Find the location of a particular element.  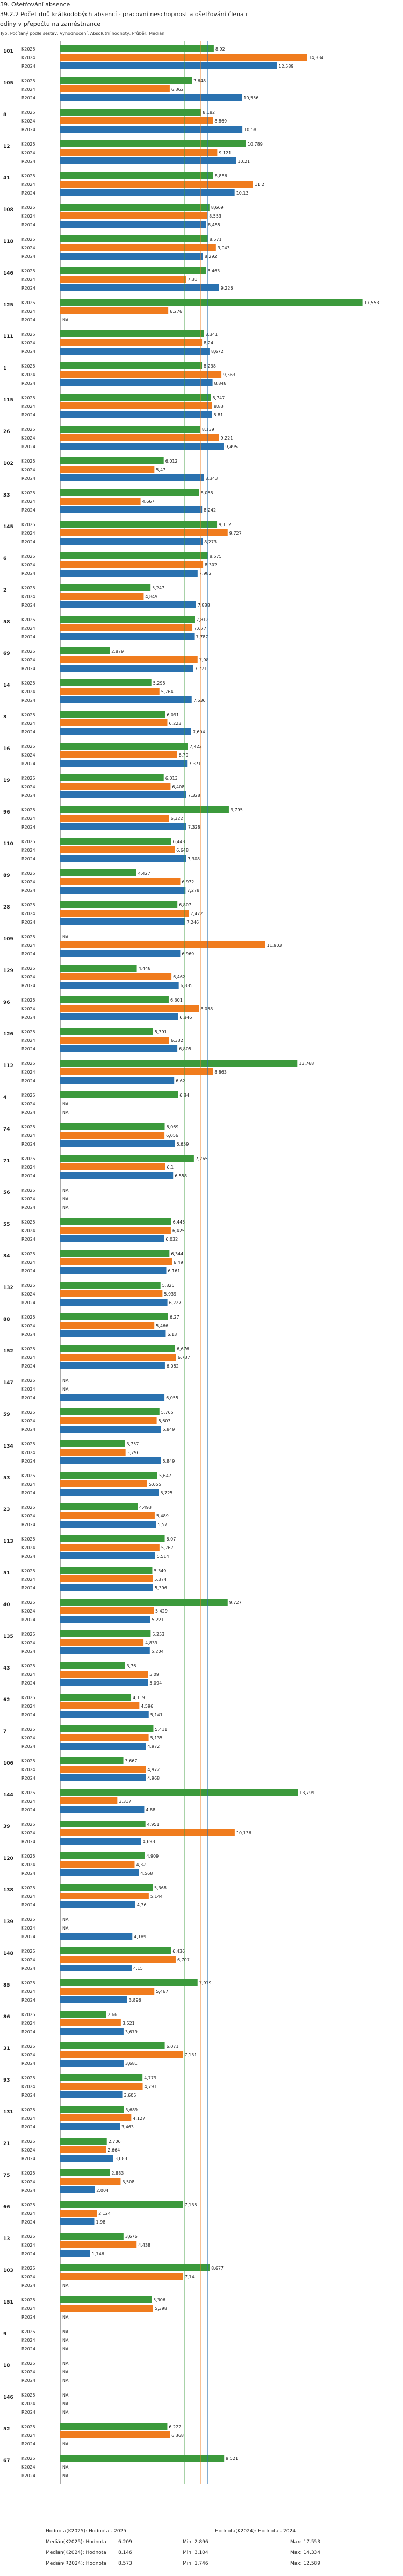

data-label: 4,427 is located at coordinates (144, 873).